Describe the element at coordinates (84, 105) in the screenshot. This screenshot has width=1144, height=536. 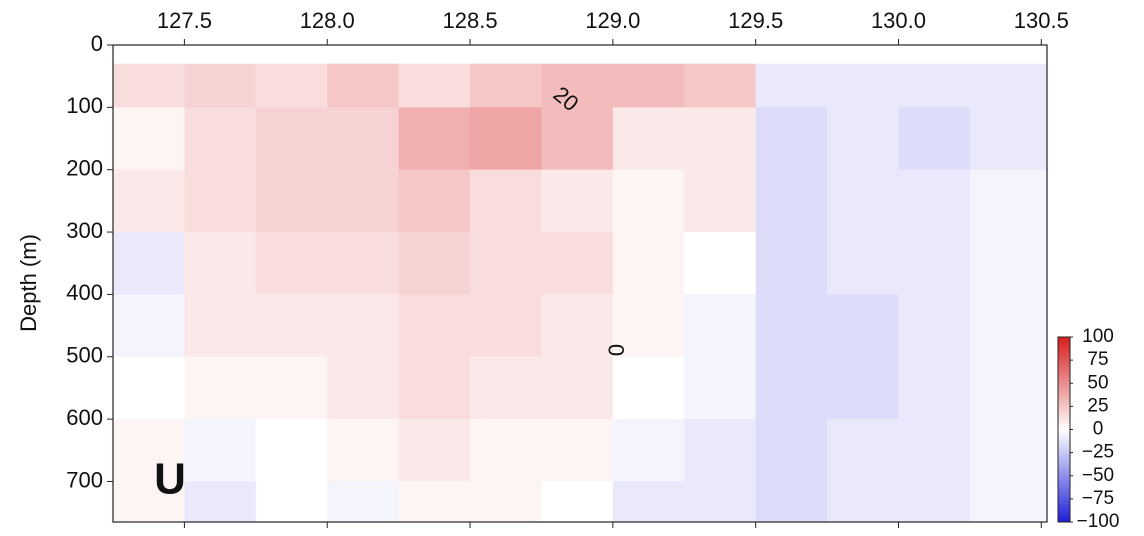
I see `y-tick-label: 100` at that location.